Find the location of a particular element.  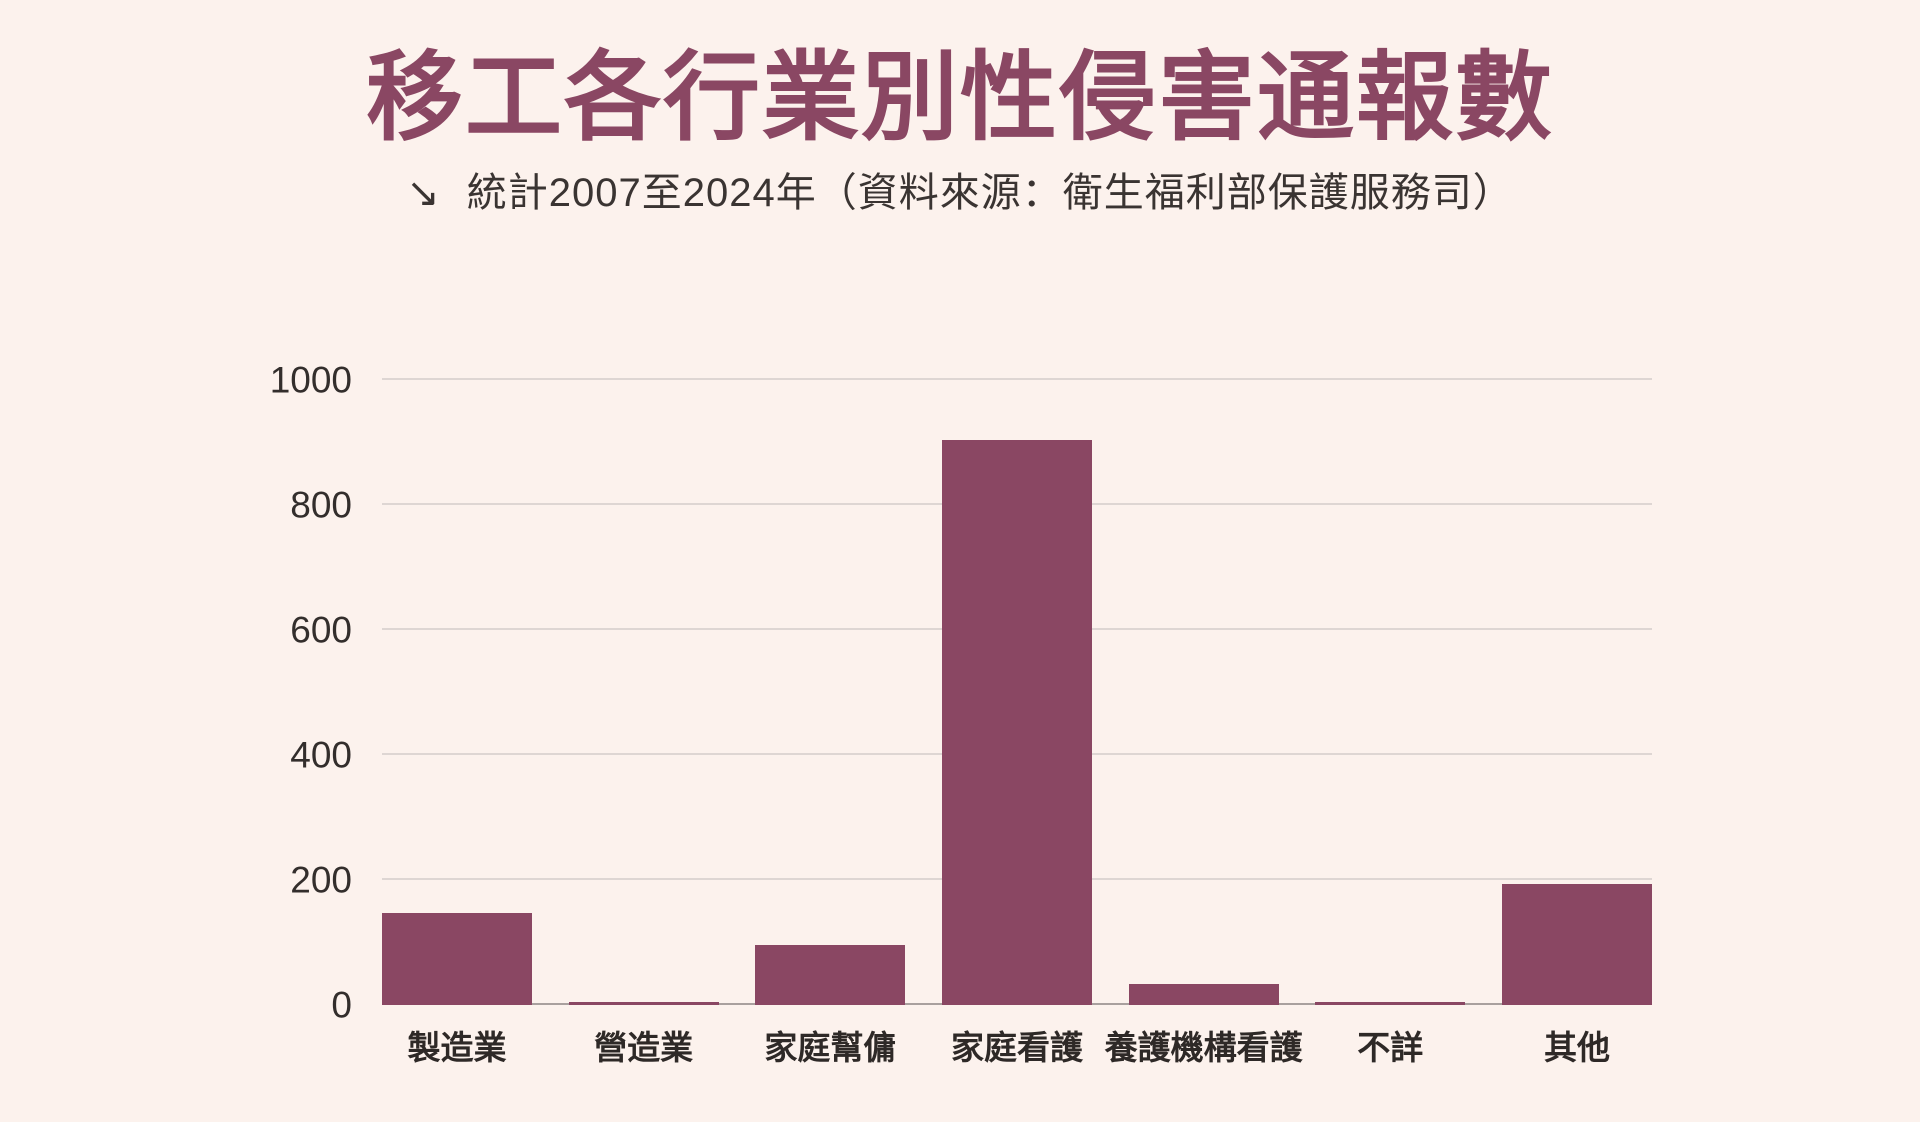

x-axis-category-label: 家庭幫傭 is located at coordinates (830, 1047).